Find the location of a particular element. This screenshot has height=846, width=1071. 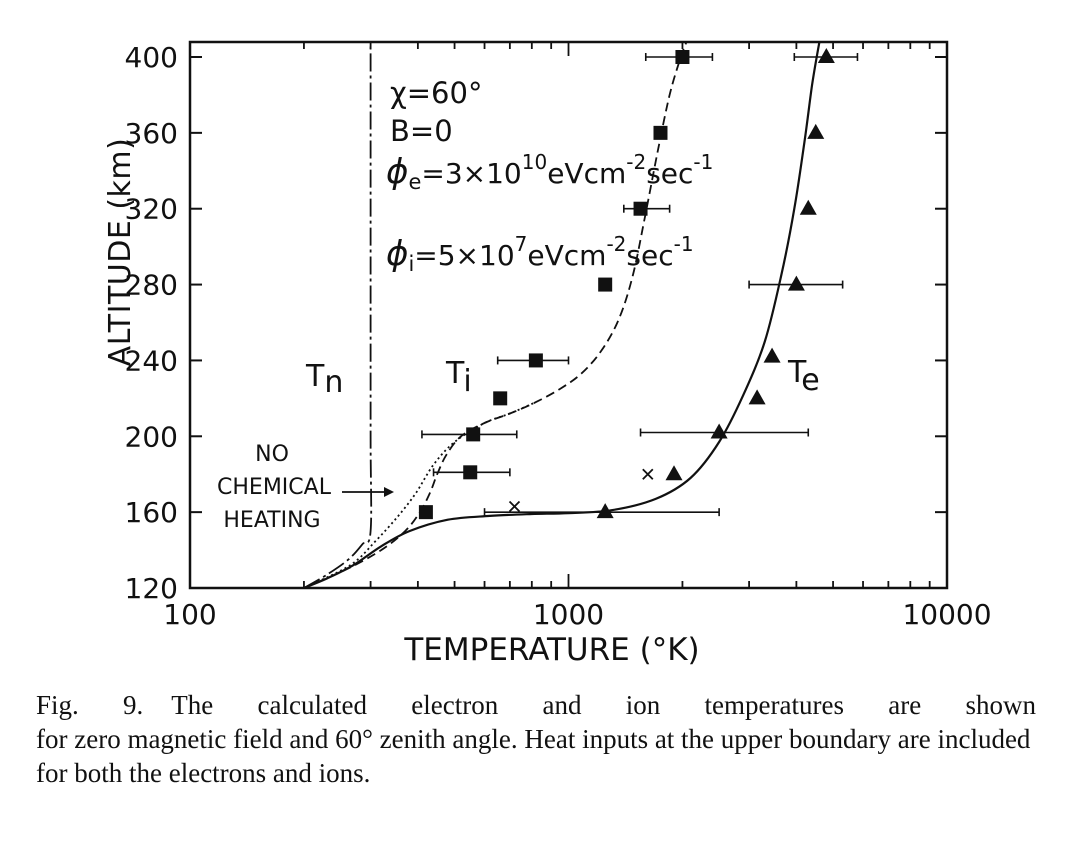

phi-e-param: ϕe=3×1010eVcm-2sec-1 is located at coordinates (549, 172).